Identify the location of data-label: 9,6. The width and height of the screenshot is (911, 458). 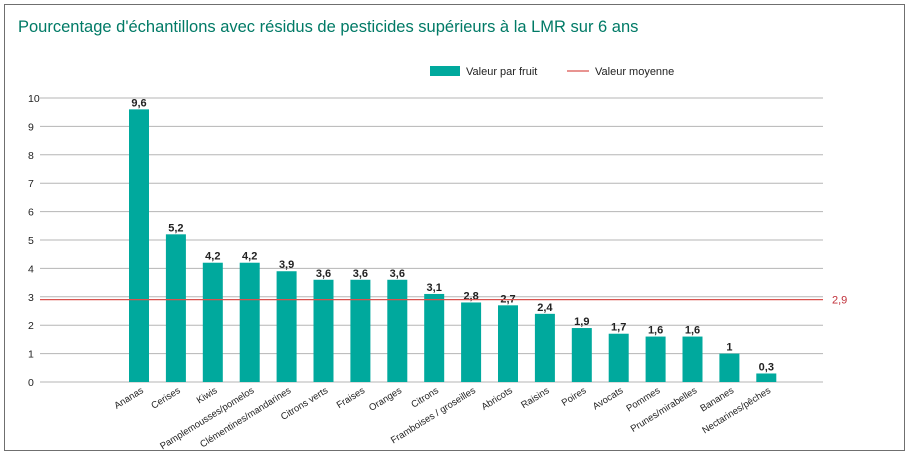
(138, 103).